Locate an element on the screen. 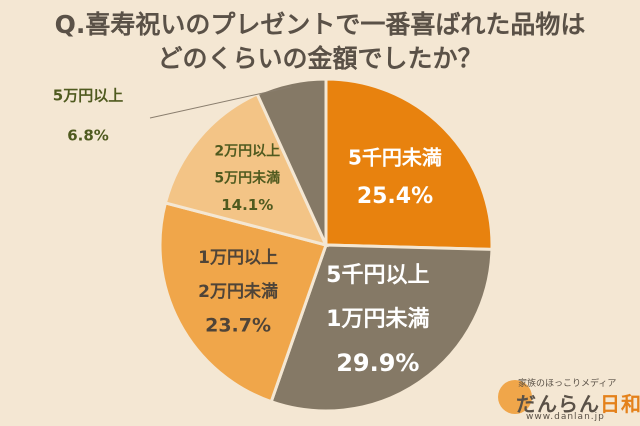 The height and width of the screenshot is (426, 640). slice-value-3: 23.7% is located at coordinates (238, 325).